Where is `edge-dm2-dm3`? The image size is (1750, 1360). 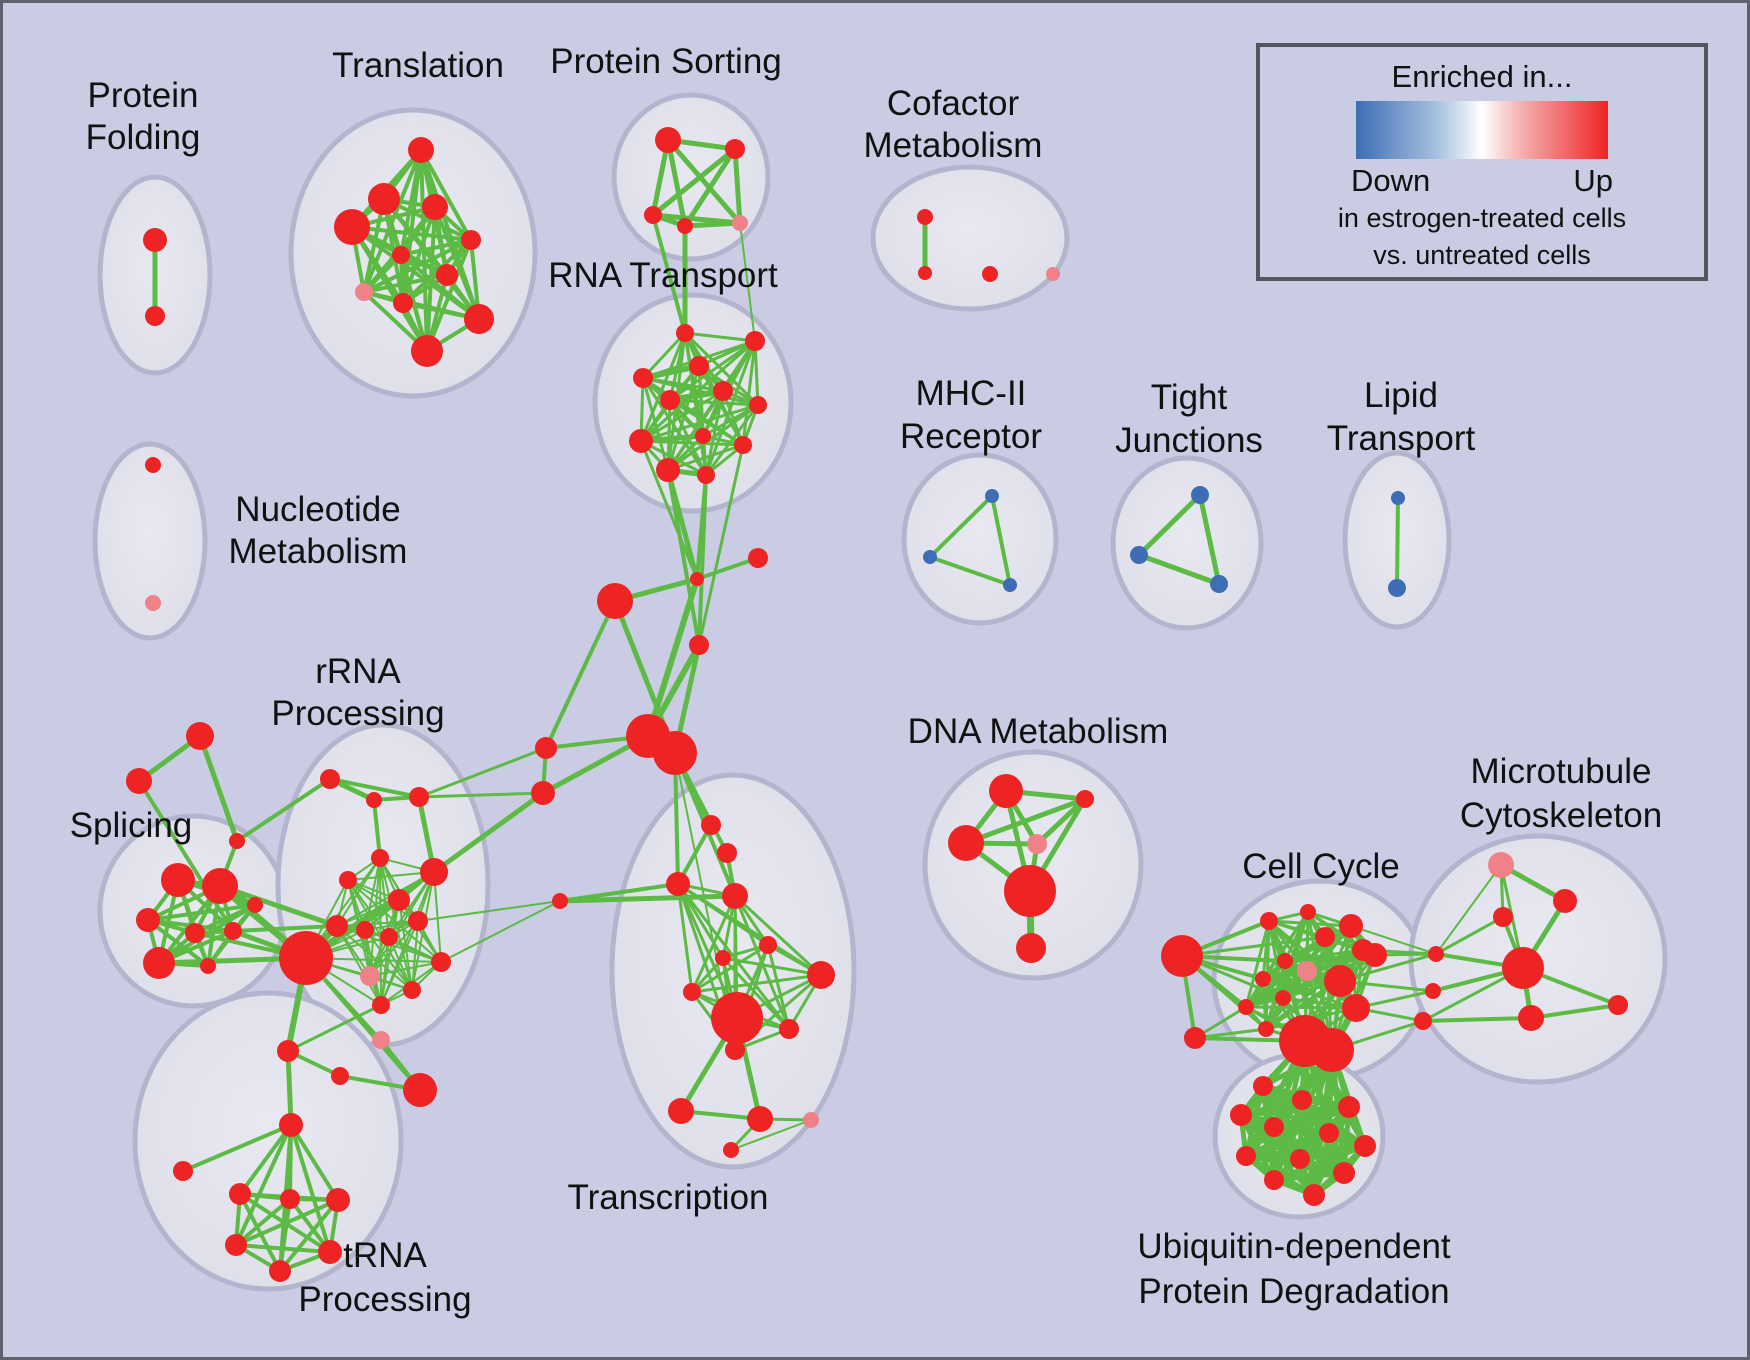 edge-dm2-dm3 is located at coordinates (1025, 821).